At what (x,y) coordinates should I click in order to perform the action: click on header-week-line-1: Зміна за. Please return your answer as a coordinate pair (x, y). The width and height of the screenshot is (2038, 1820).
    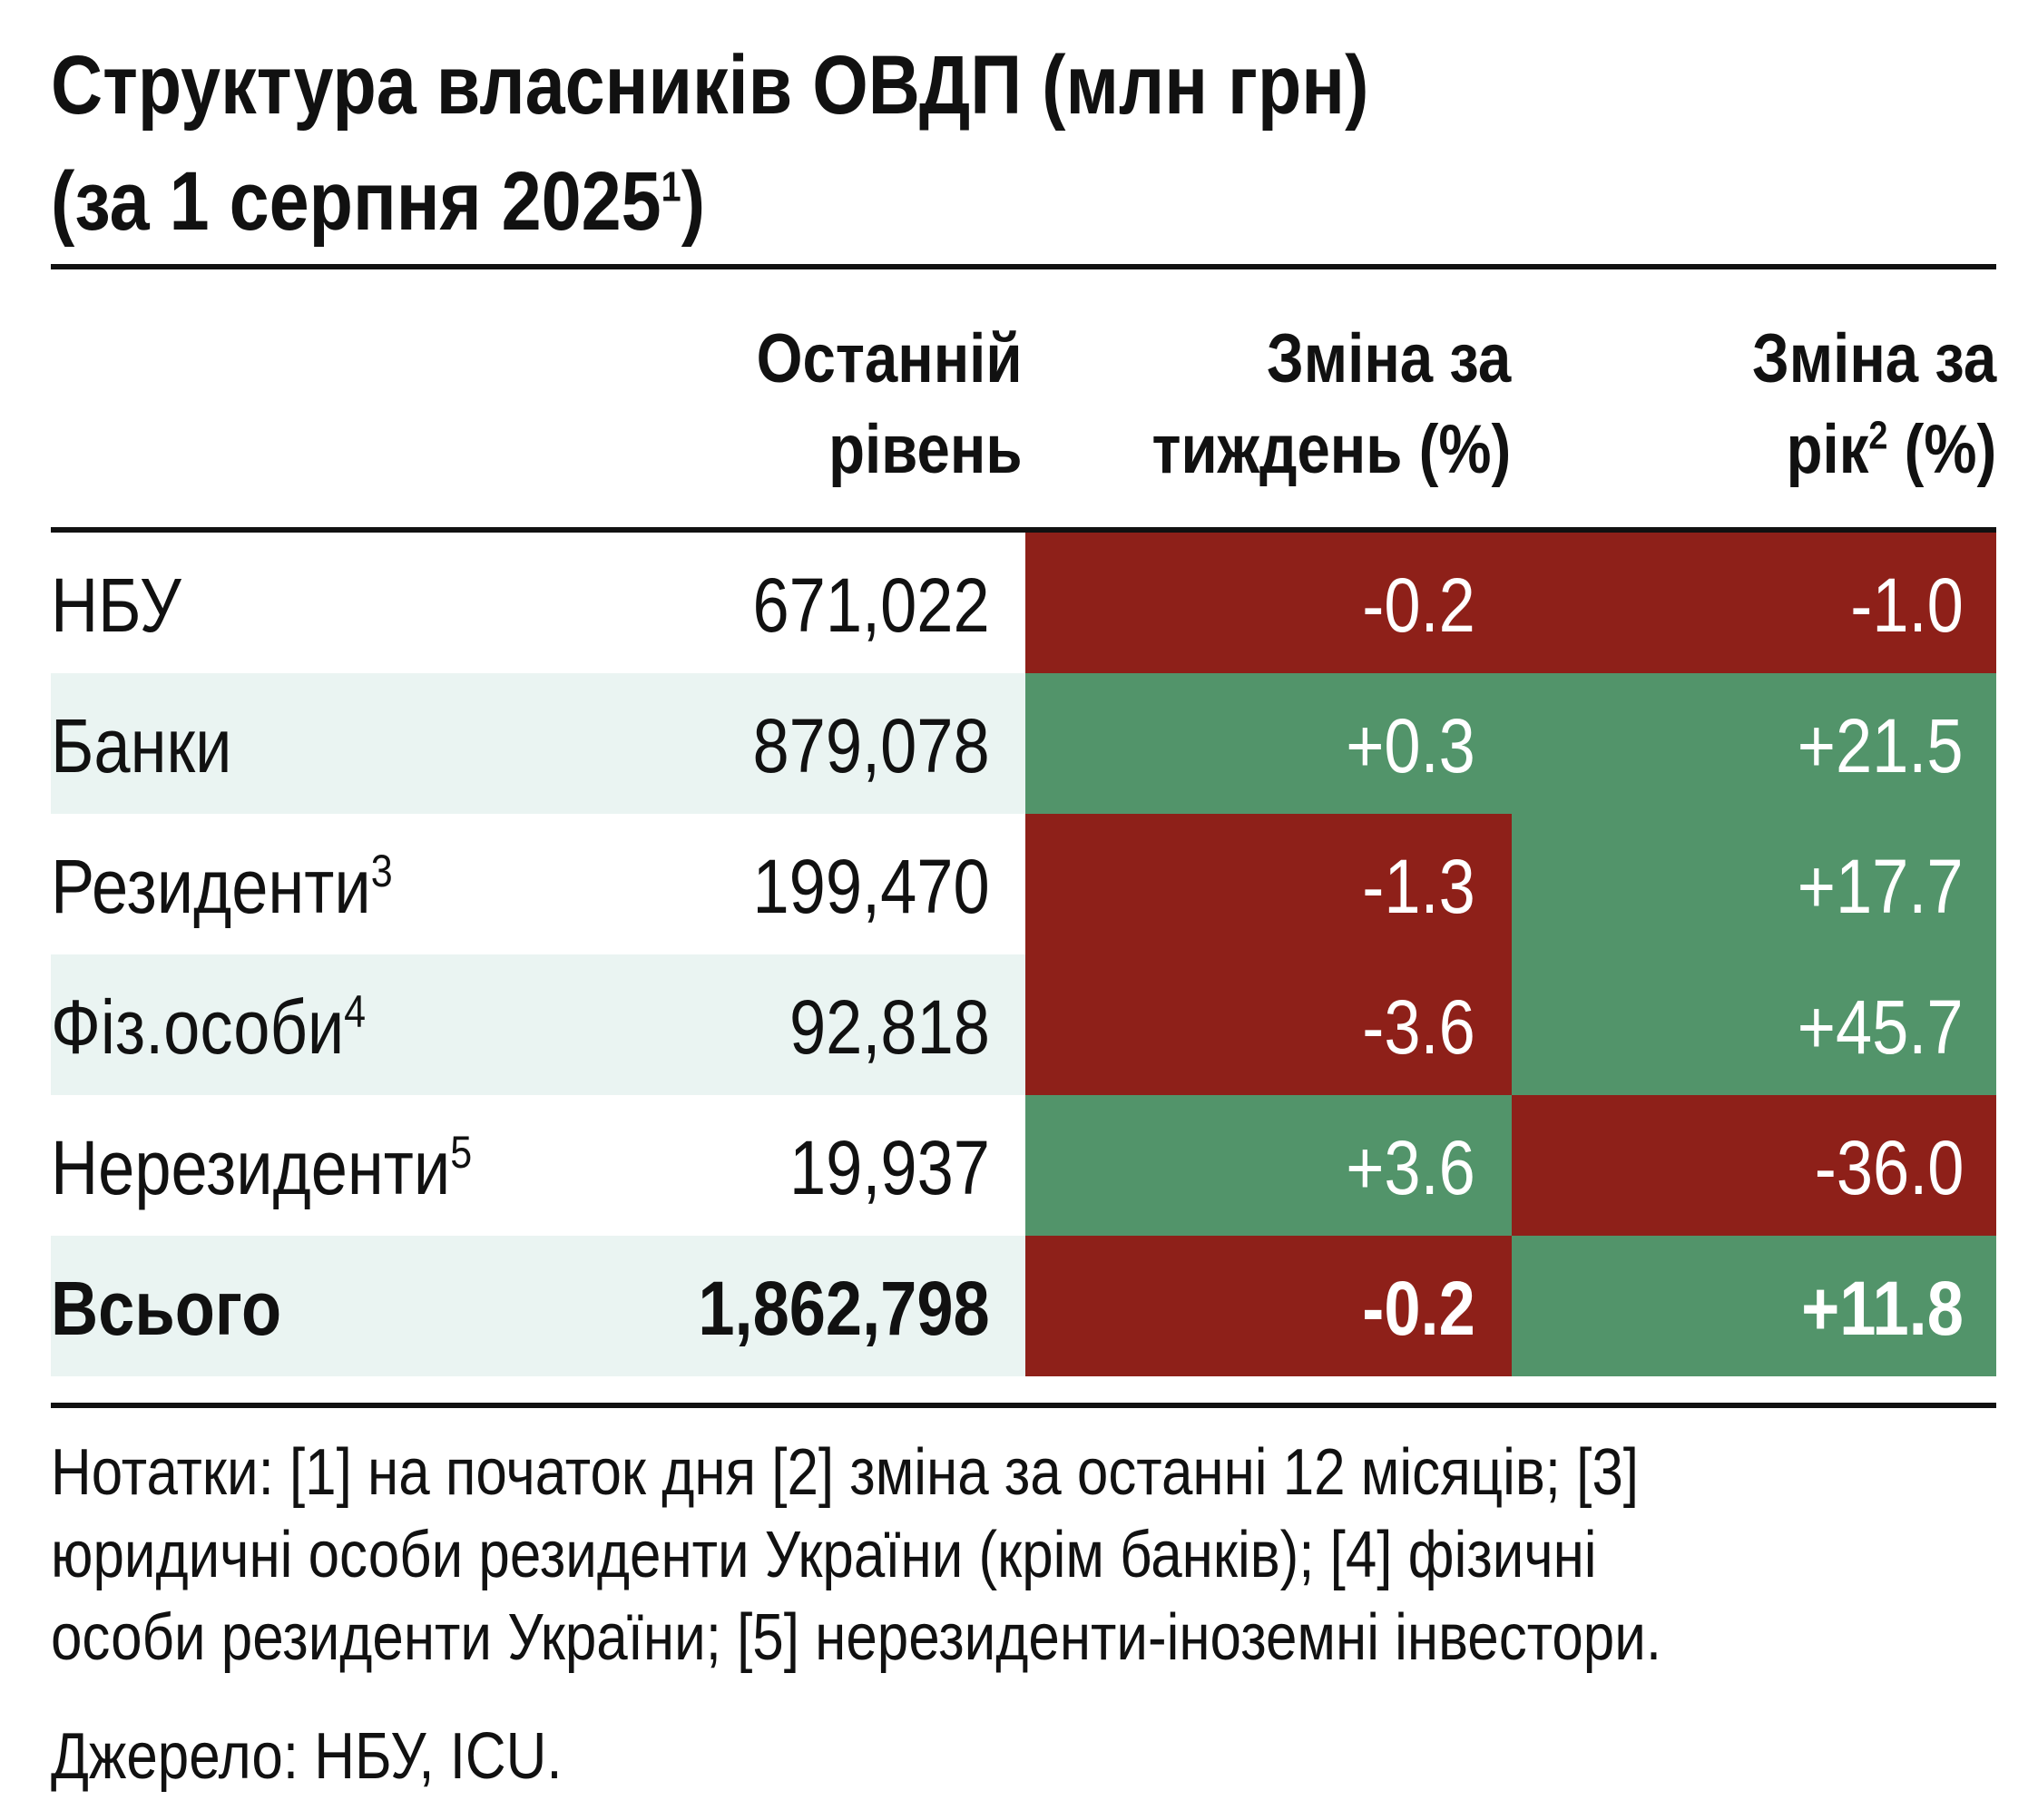
    Looking at the image, I should click on (1388, 358).